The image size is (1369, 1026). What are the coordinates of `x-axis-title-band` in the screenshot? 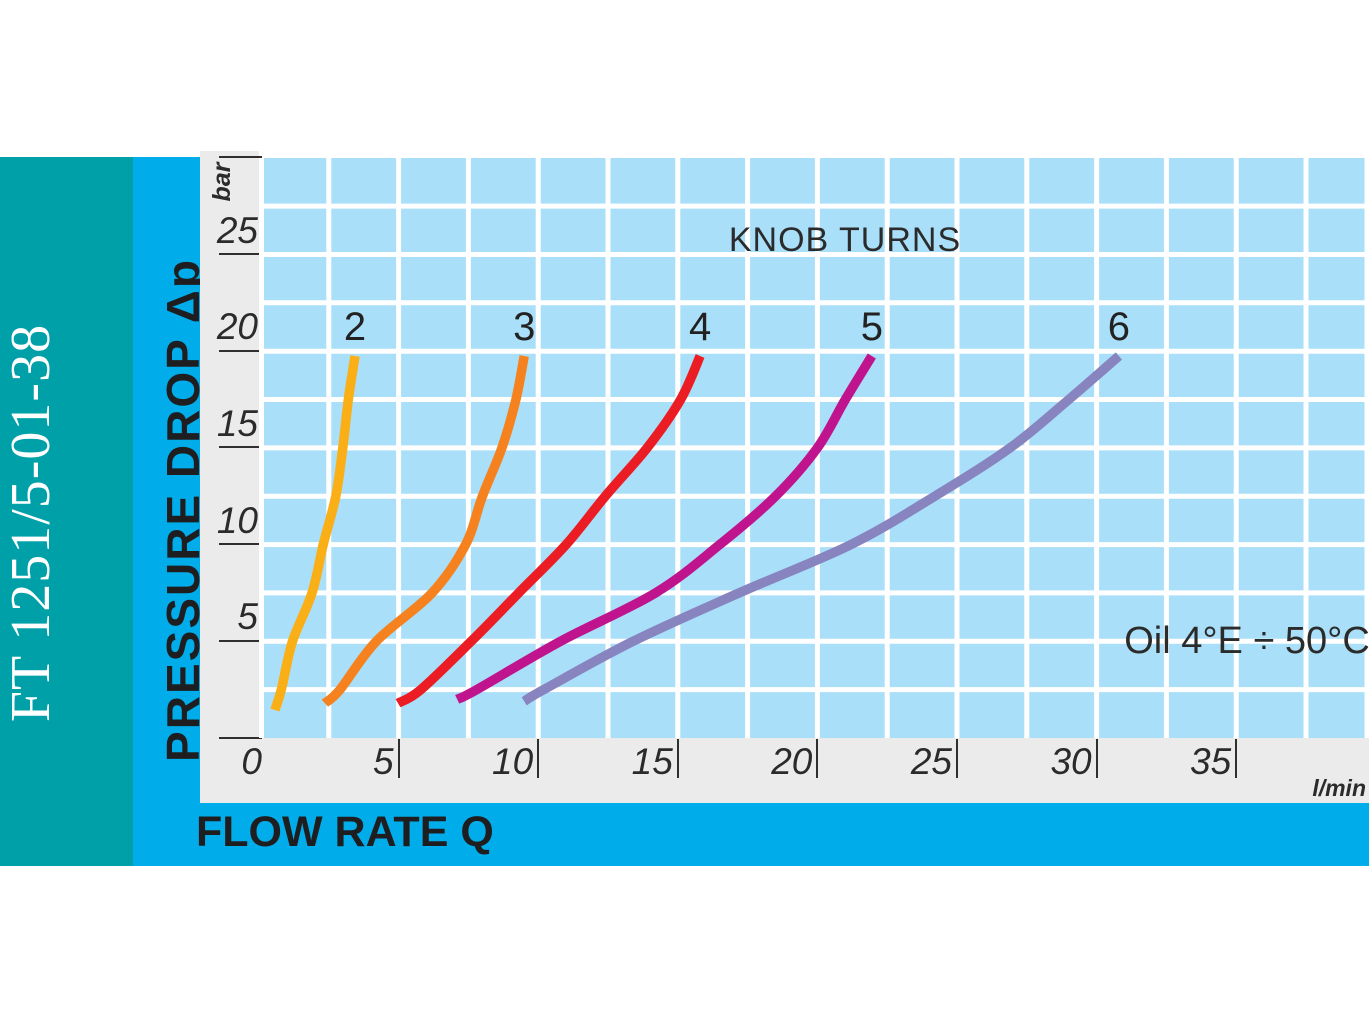 It's located at (751, 834).